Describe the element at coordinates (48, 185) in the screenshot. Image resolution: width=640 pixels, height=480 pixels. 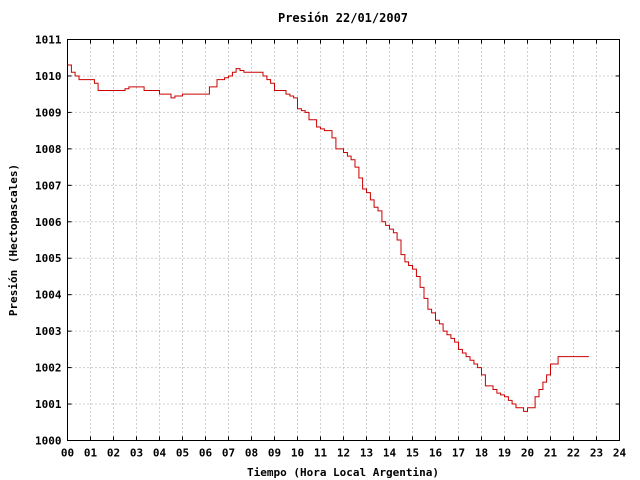
I see `y-tick-label: 1007` at that location.